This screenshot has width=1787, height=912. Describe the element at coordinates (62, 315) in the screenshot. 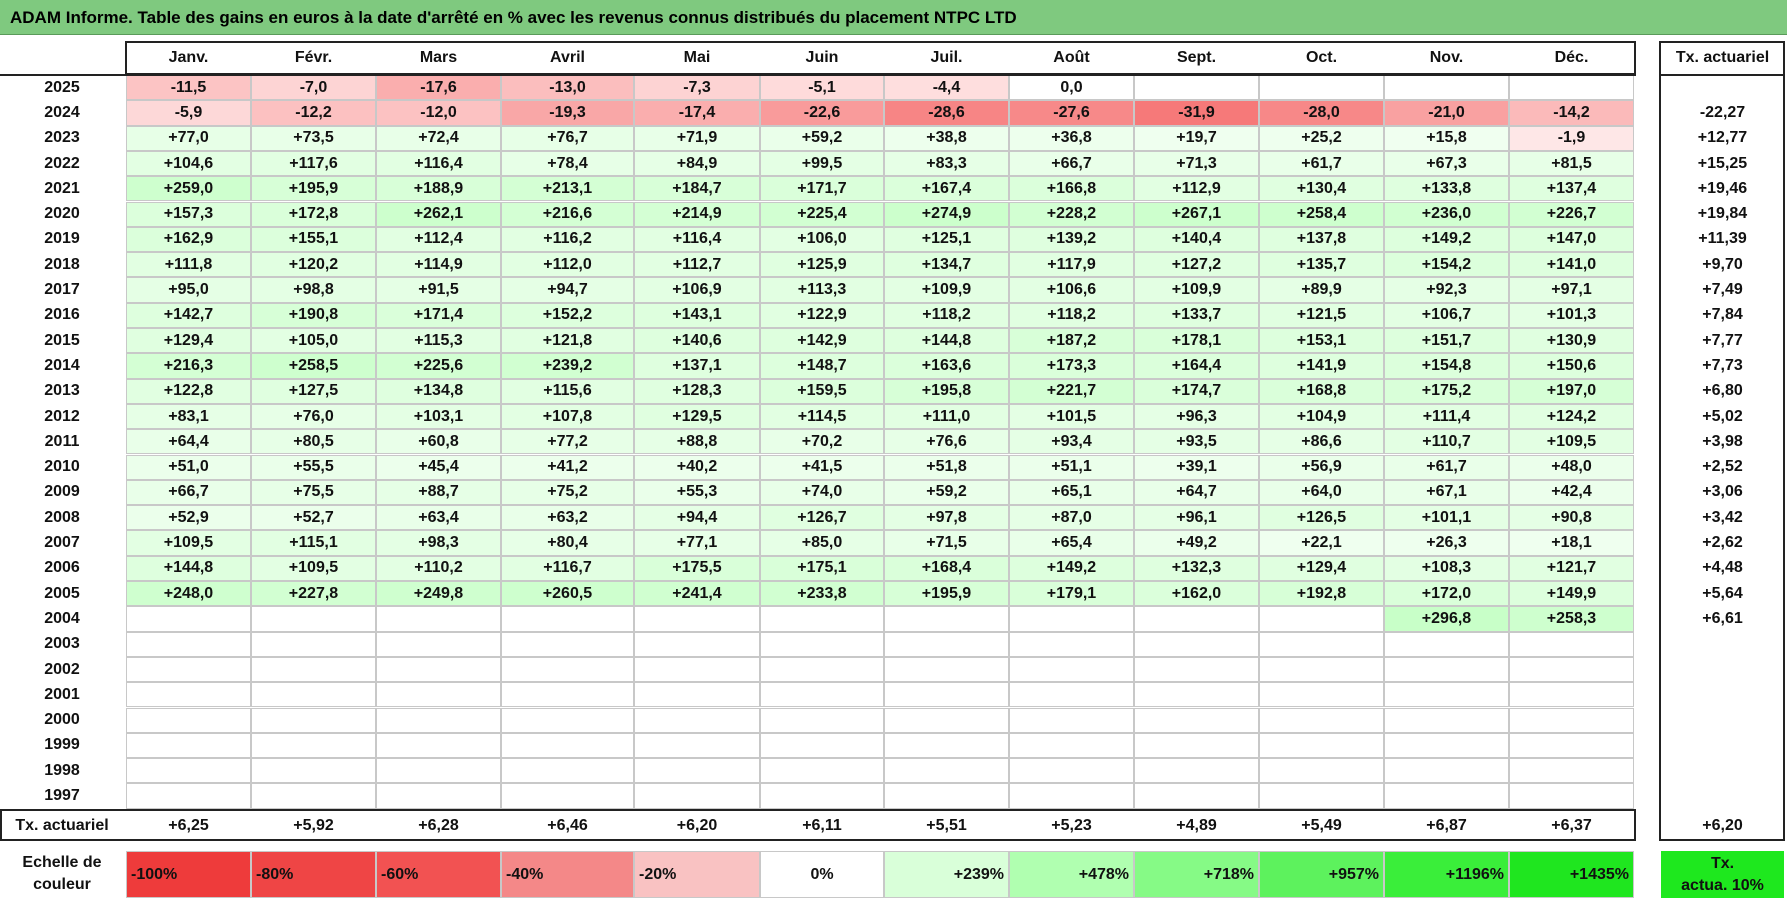

I see `year-label: 2016` at that location.